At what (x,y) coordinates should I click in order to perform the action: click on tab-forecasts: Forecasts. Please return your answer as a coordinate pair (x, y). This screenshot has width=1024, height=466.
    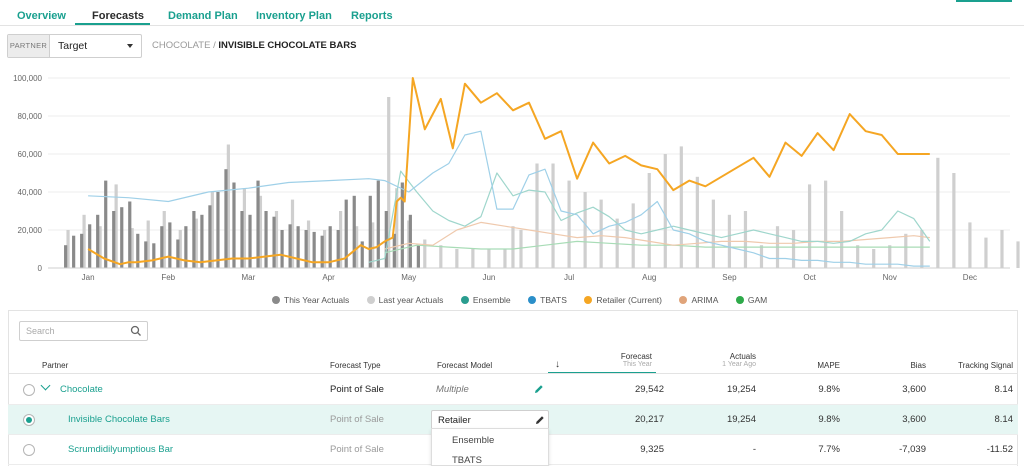
    Looking at the image, I should click on (118, 16).